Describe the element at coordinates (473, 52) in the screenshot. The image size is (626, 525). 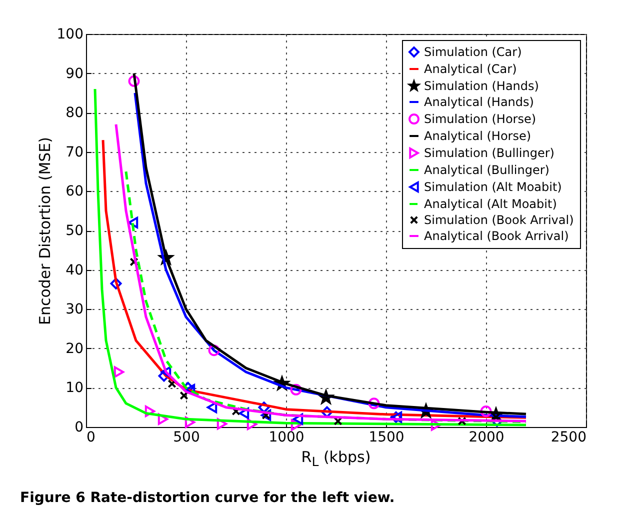
I see `legend-label: Simulation (Car)` at that location.